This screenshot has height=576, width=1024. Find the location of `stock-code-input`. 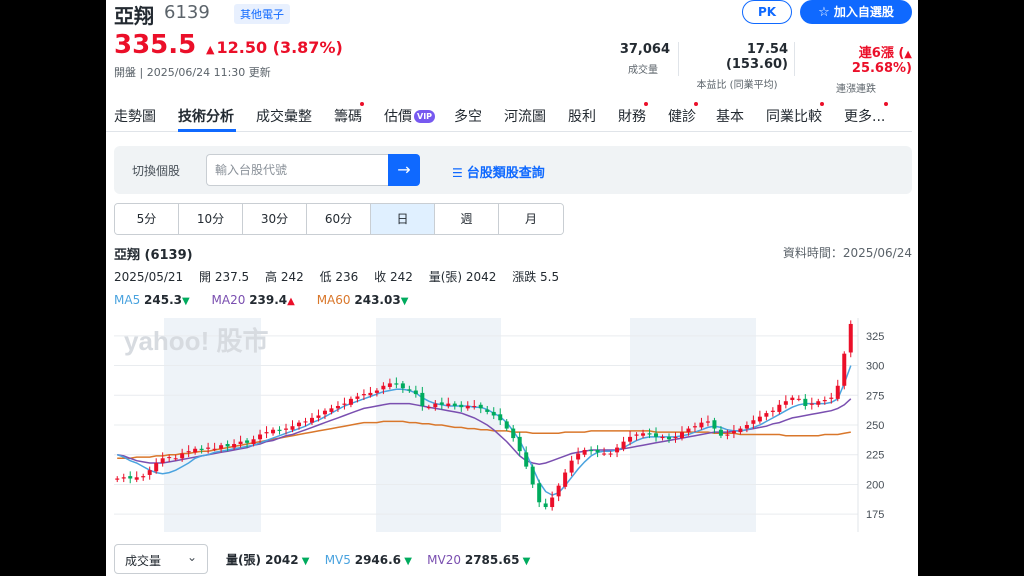

stock-code-input is located at coordinates (297, 170).